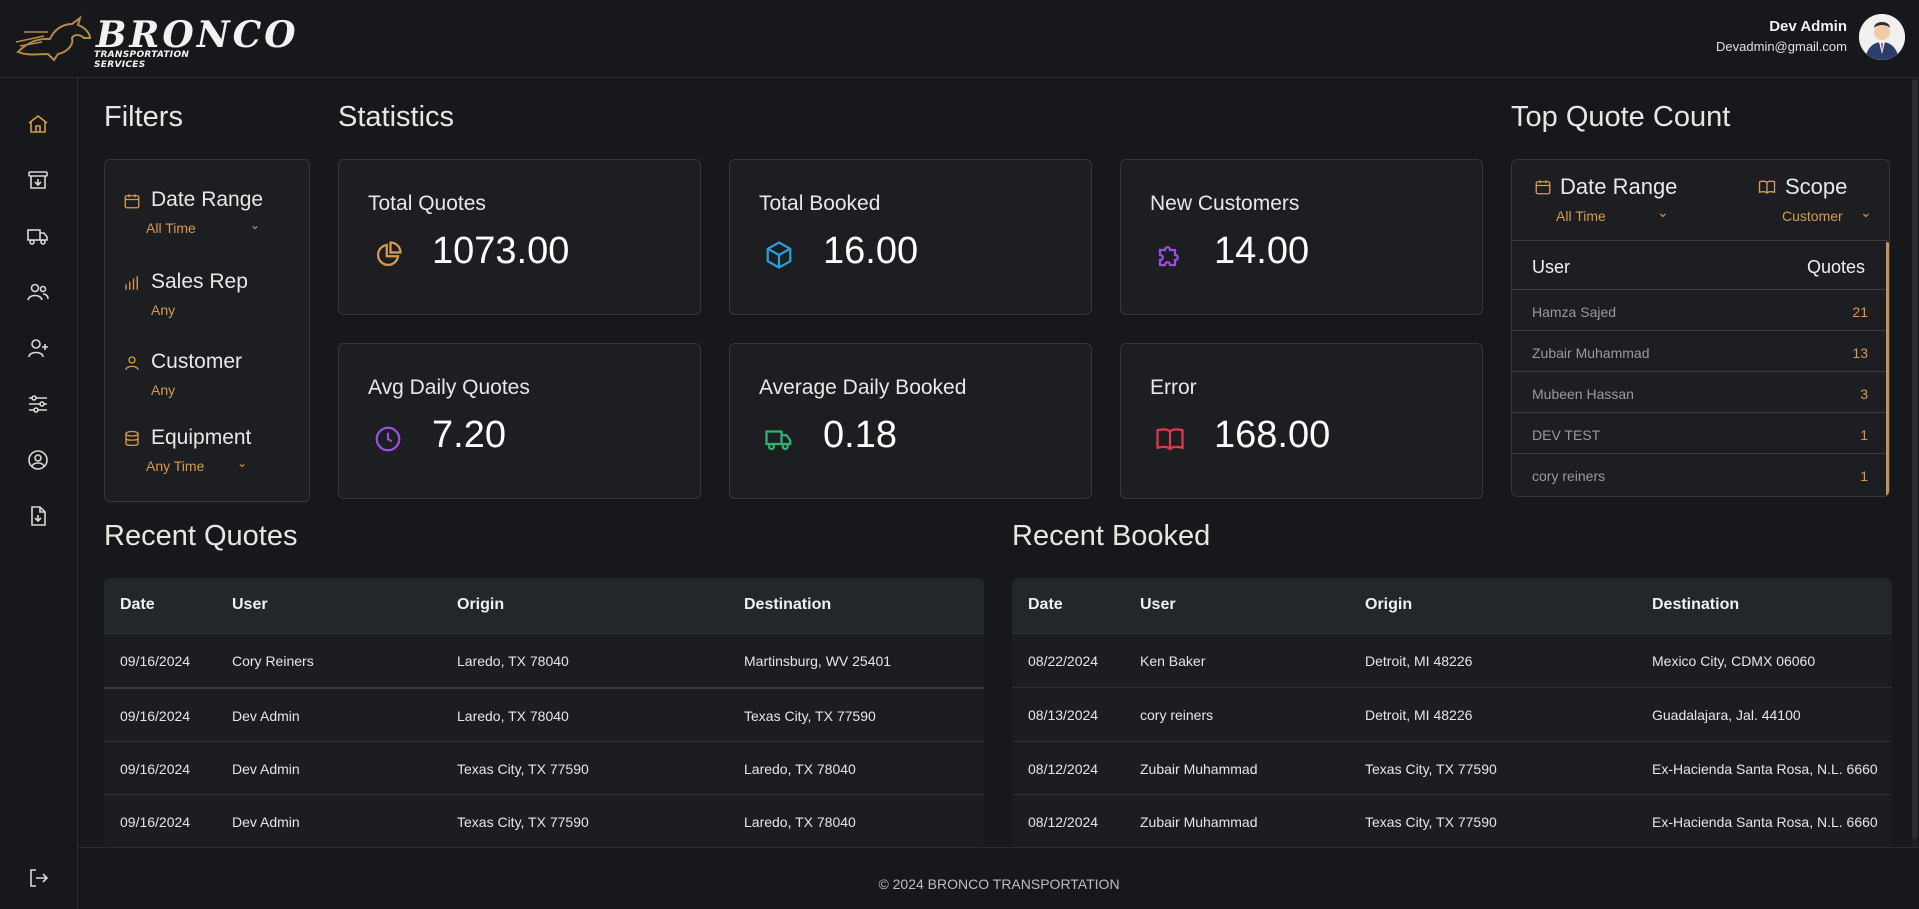 This screenshot has width=1919, height=909. I want to click on list-item: Mubeen Hassan 3, so click(1700, 391).